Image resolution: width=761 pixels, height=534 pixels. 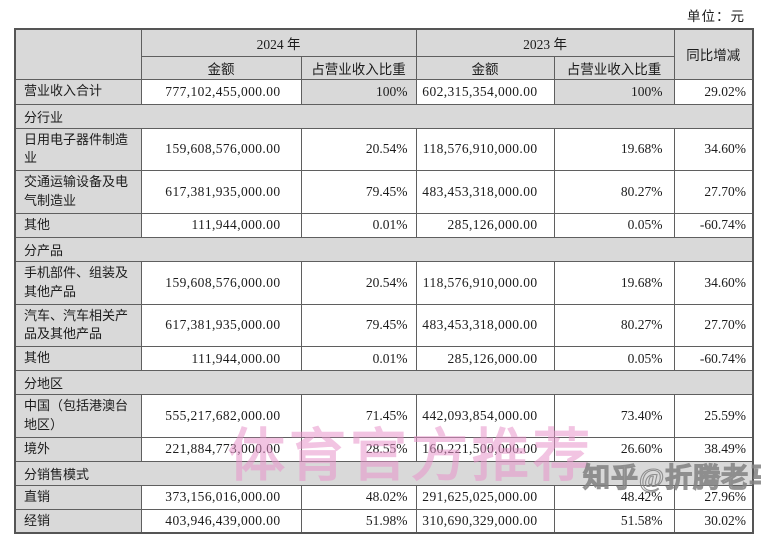 I want to click on pct-2024-cell: 100%, so click(x=358, y=91).